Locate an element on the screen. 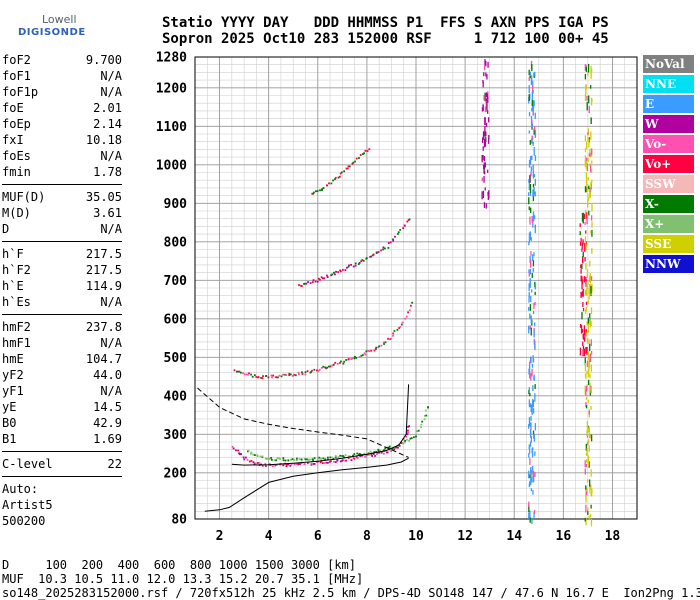 Image resolution: width=700 pixels, height=600 pixels. x-tick-label: 16 is located at coordinates (564, 536).